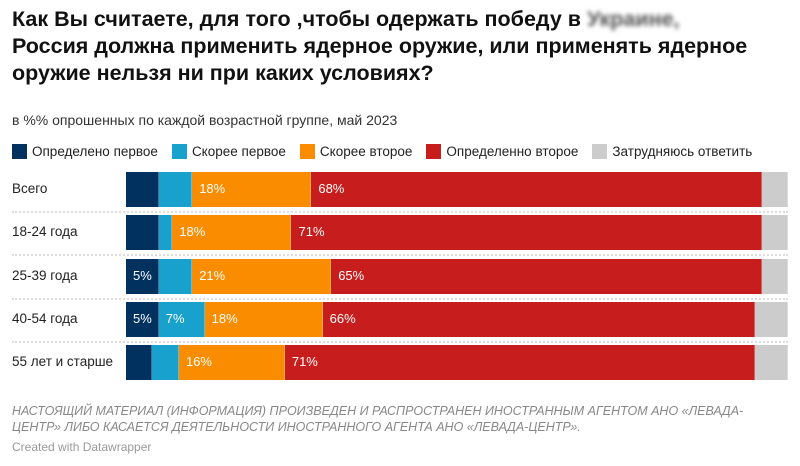 The width and height of the screenshot is (800, 466). Describe the element at coordinates (512, 151) in the screenshot. I see `legend-label: Определенно второе` at that location.